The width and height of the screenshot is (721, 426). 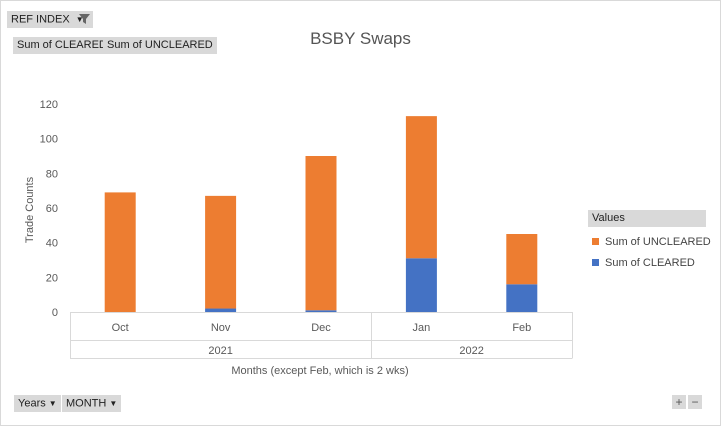 I want to click on sum-cleared-label: Sum of CLEARED, so click(x=62, y=45).